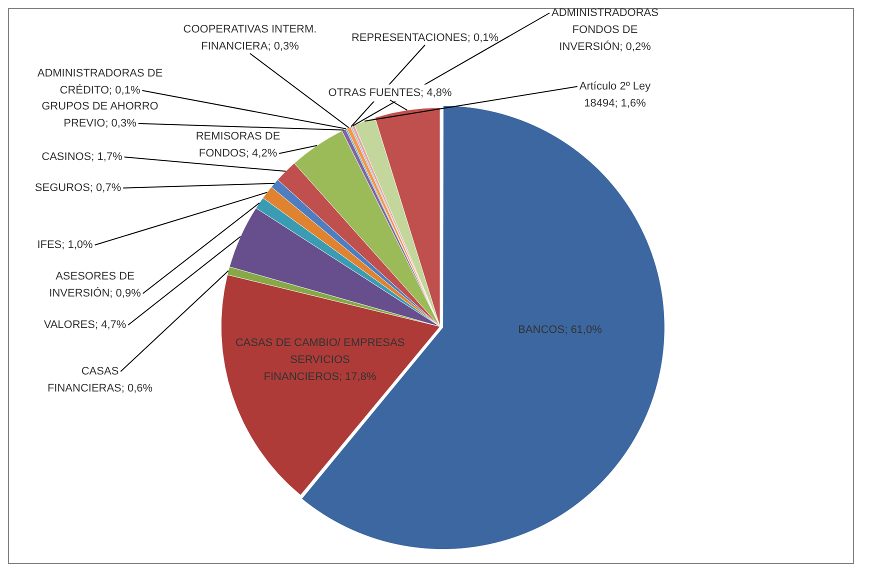 This screenshot has width=869, height=567. What do you see at coordinates (560, 330) in the screenshot?
I see `slice-label: BANCOS; 61,0%` at bounding box center [560, 330].